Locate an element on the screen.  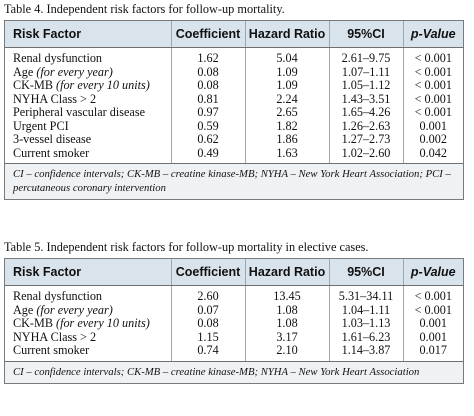
coefficient-cell: 0.97 is located at coordinates (208, 112).